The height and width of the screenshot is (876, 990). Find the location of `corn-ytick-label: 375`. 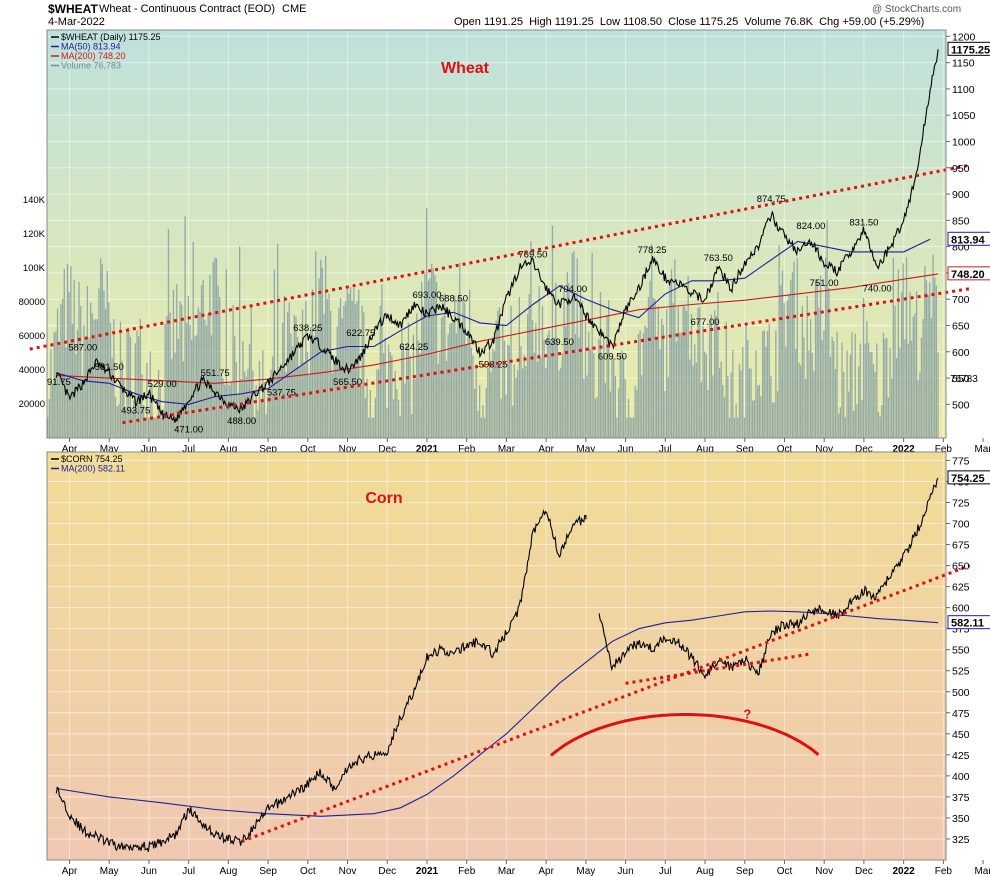

corn-ytick-label: 375 is located at coordinates (961, 798).